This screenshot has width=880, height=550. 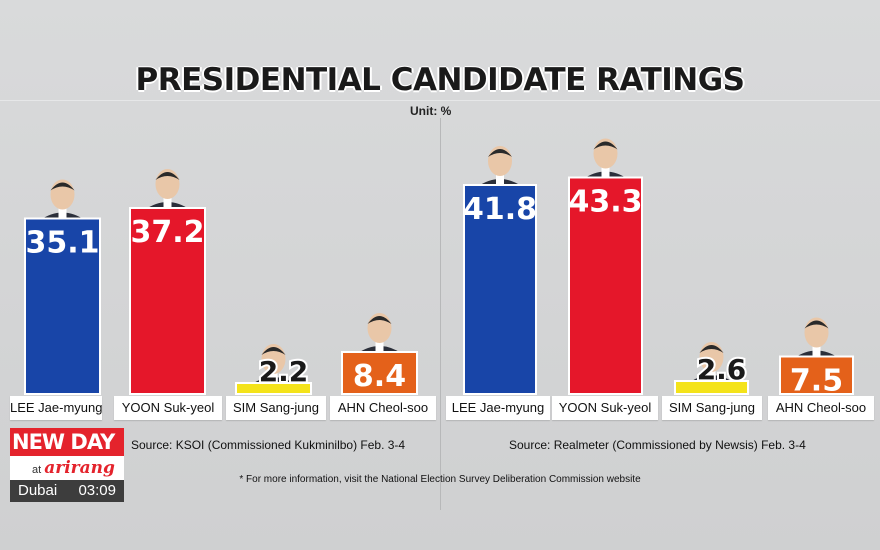 I want to click on logo-city: Dubai, so click(x=38, y=490).